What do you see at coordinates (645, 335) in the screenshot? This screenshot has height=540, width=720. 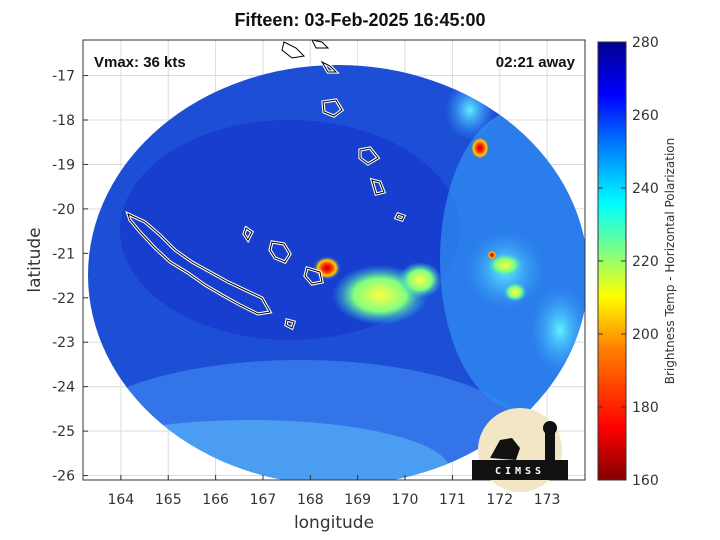 I see `colorbar-tick-label: 200` at bounding box center [645, 335].